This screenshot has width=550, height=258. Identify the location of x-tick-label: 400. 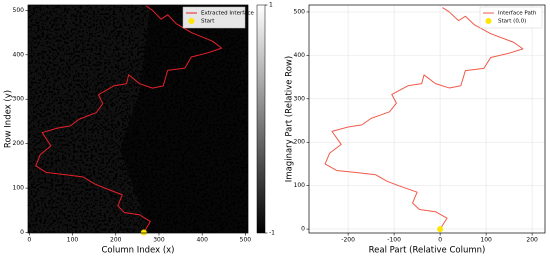
(202, 240).